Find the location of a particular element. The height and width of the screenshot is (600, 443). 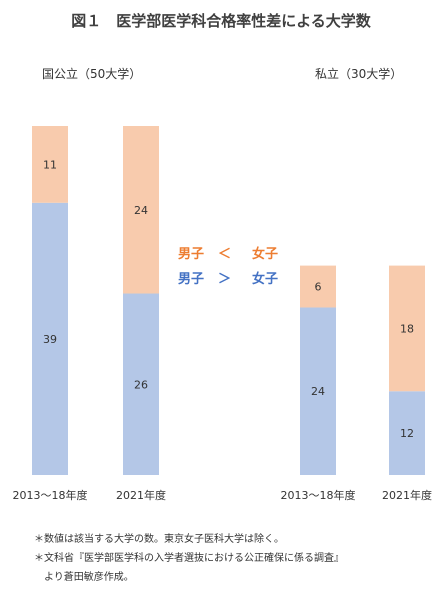

legend-entry-men-higher: 男子 ＞ 女子 is located at coordinates (228, 279).